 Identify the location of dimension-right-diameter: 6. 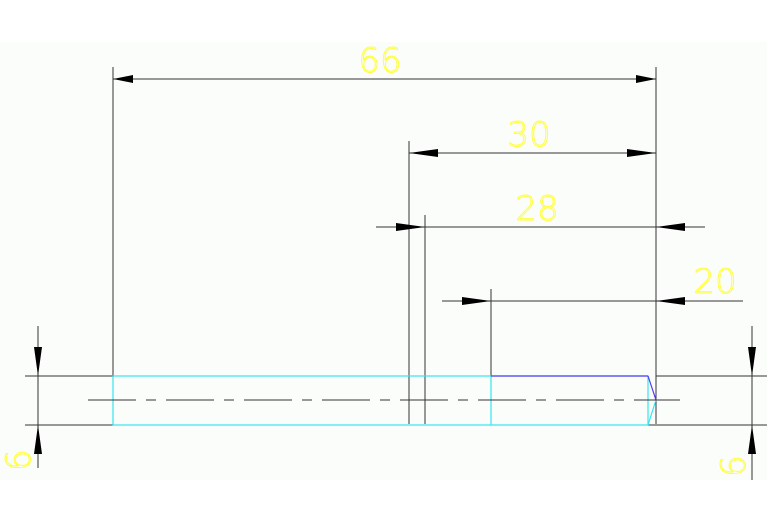
(707, 403).